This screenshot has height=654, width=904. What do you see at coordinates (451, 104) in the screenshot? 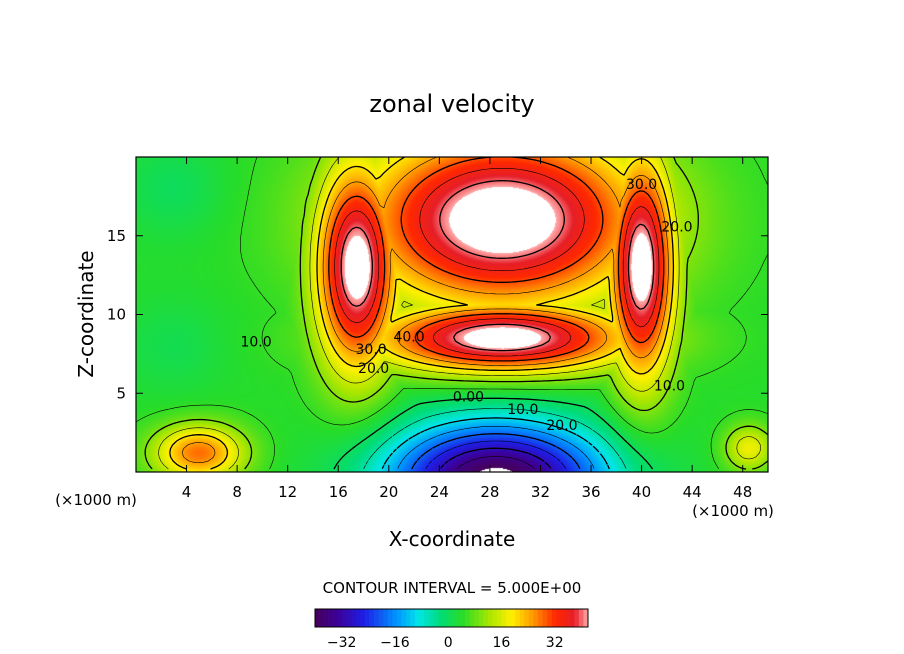
I see `chart-title: zonal velocity` at bounding box center [451, 104].